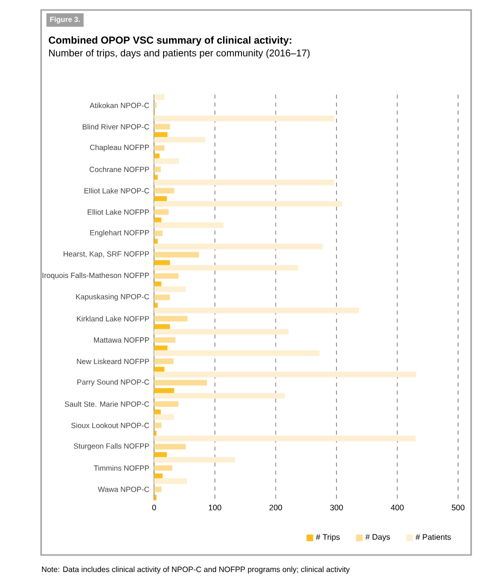 Image resolution: width=481 pixels, height=579 pixels. What do you see at coordinates (397, 507) in the screenshot?
I see `x-tick-label: 400` at bounding box center [397, 507].